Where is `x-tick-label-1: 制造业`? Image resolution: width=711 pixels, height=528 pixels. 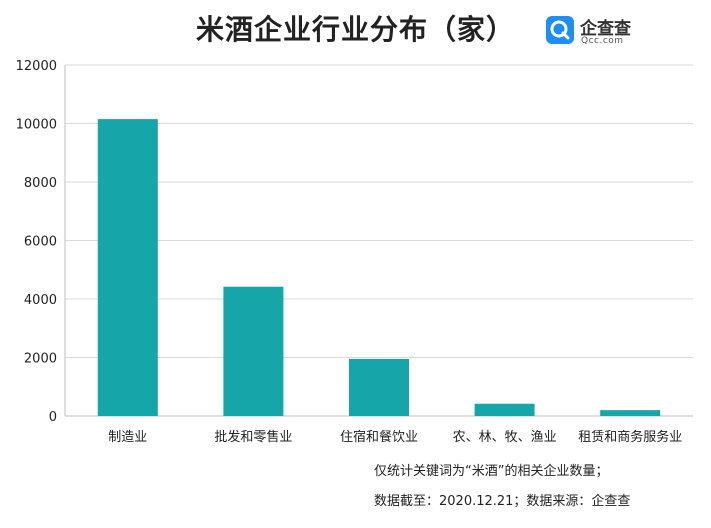
x-tick-label-1: 制造业 is located at coordinates (127, 437).